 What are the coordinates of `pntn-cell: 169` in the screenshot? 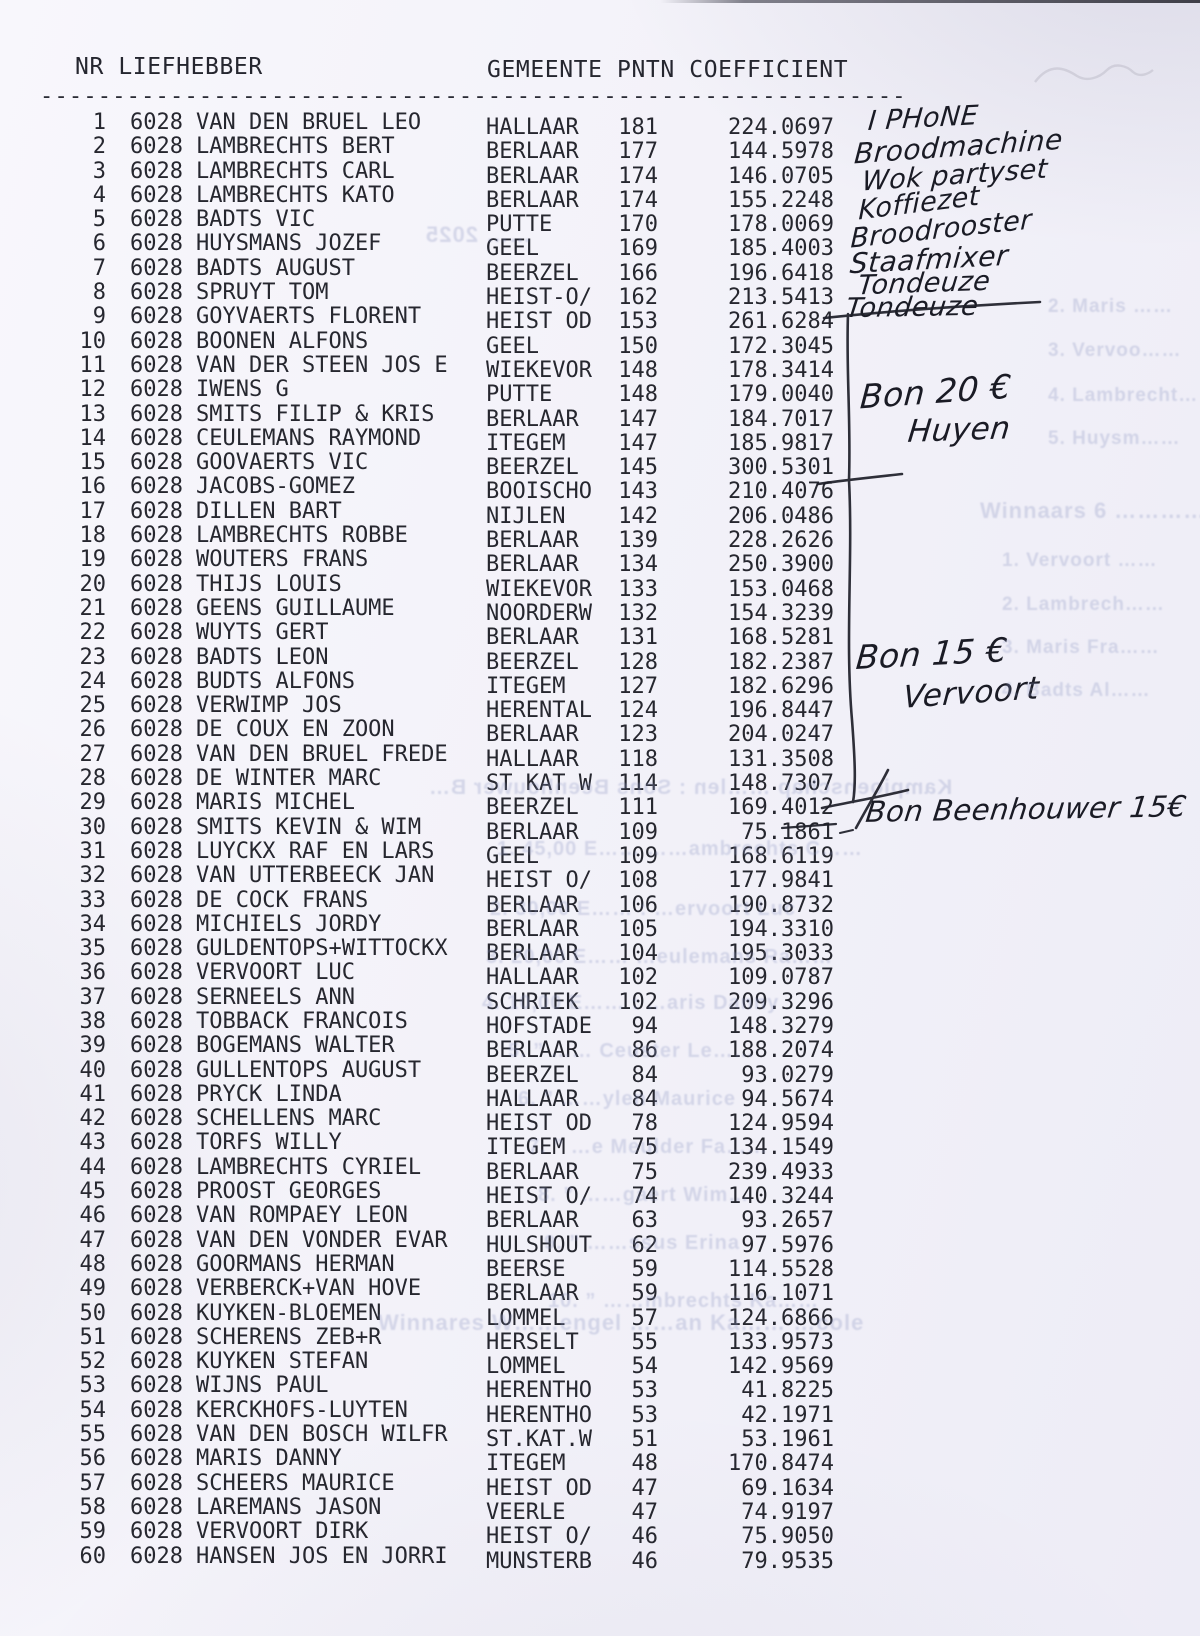 It's located at (638, 249).